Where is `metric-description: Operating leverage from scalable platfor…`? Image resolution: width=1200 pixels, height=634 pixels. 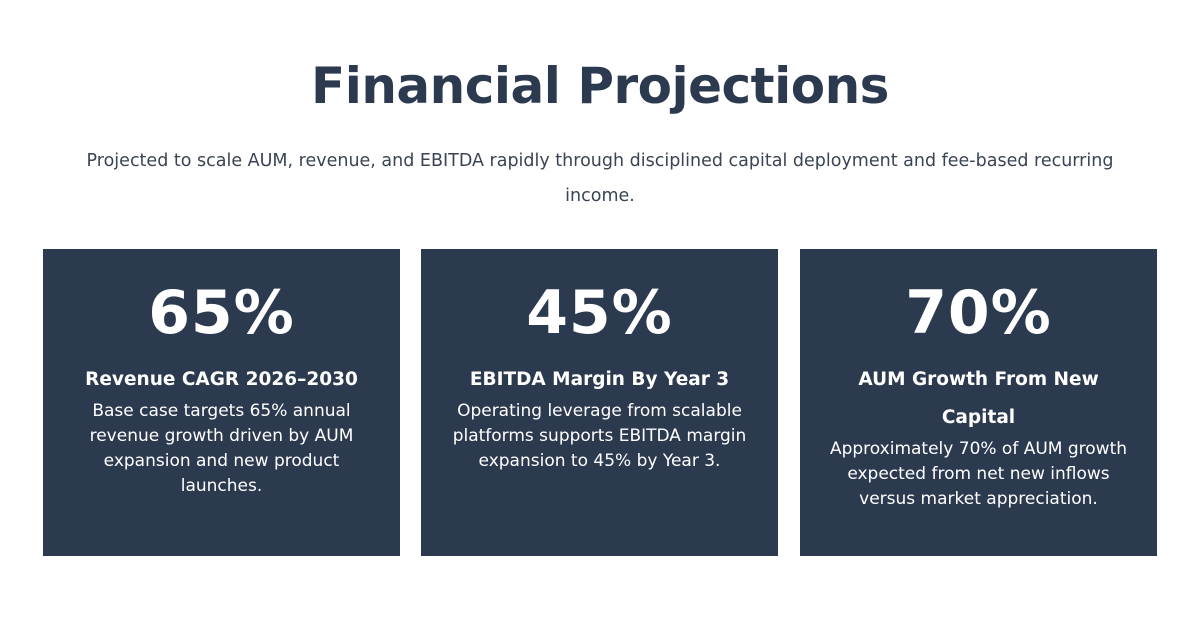 metric-description: Operating leverage from scalable platfor… is located at coordinates (599, 436).